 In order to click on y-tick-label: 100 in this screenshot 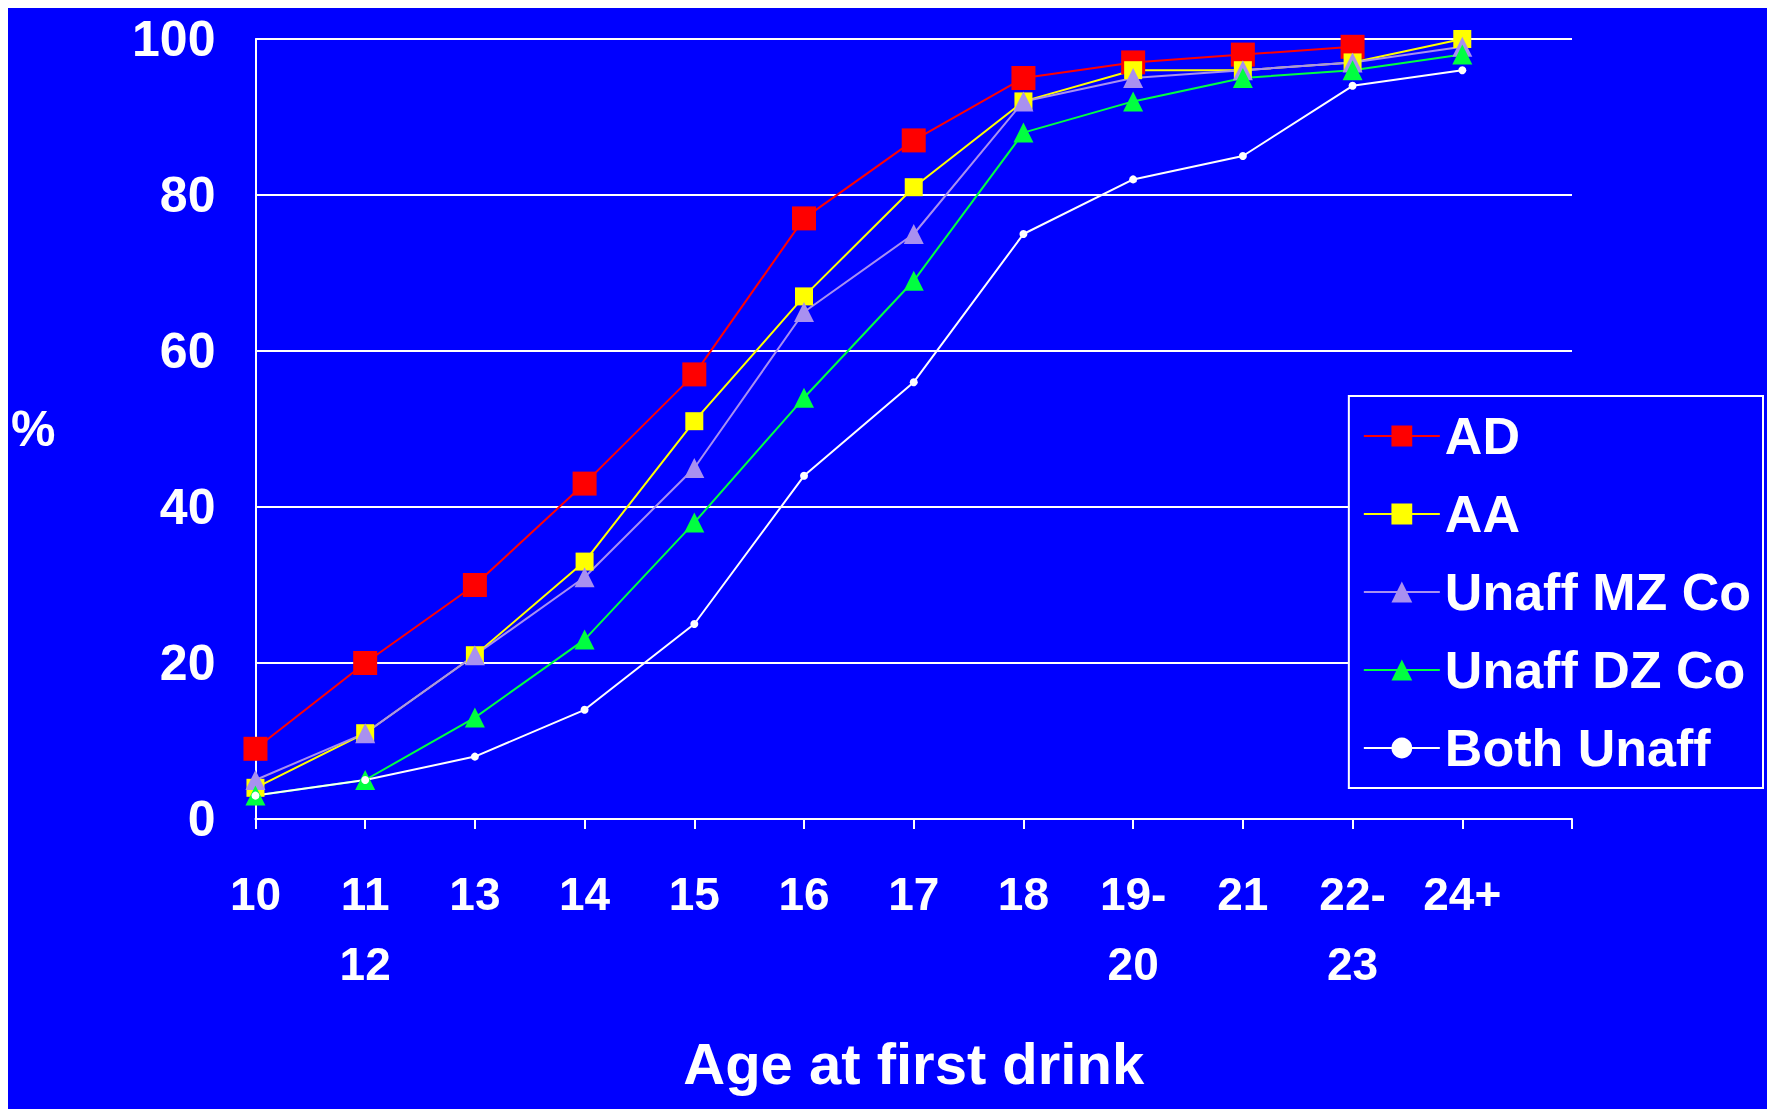, I will do `click(174, 39)`.